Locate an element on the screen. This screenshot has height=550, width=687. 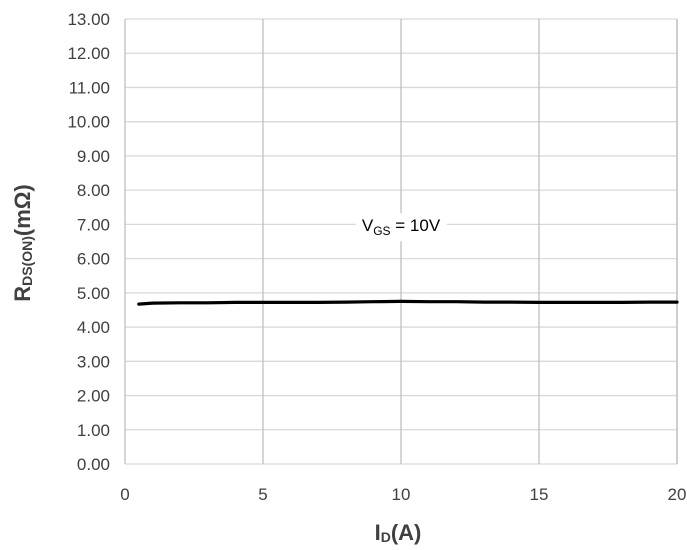
y-axis-title-sub: DS(ON) is located at coordinates (27, 261).